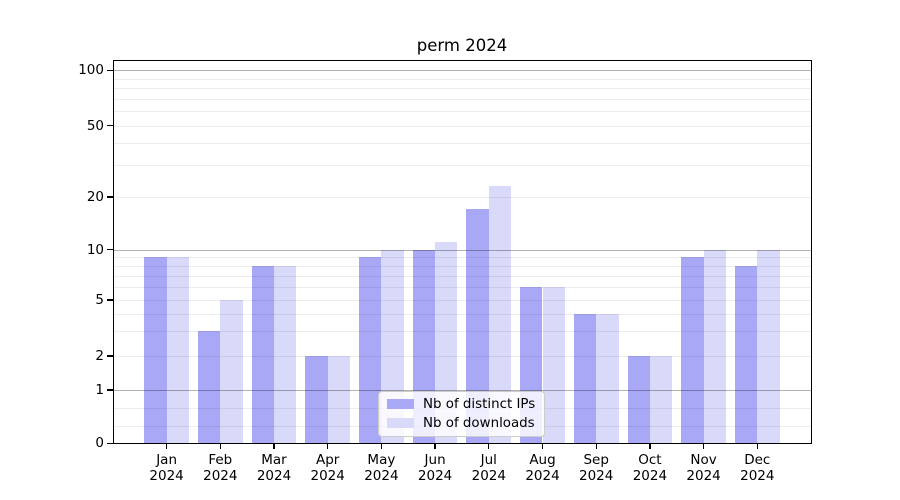  Describe the element at coordinates (166, 446) in the screenshot. I see `x-tick-jan` at that location.